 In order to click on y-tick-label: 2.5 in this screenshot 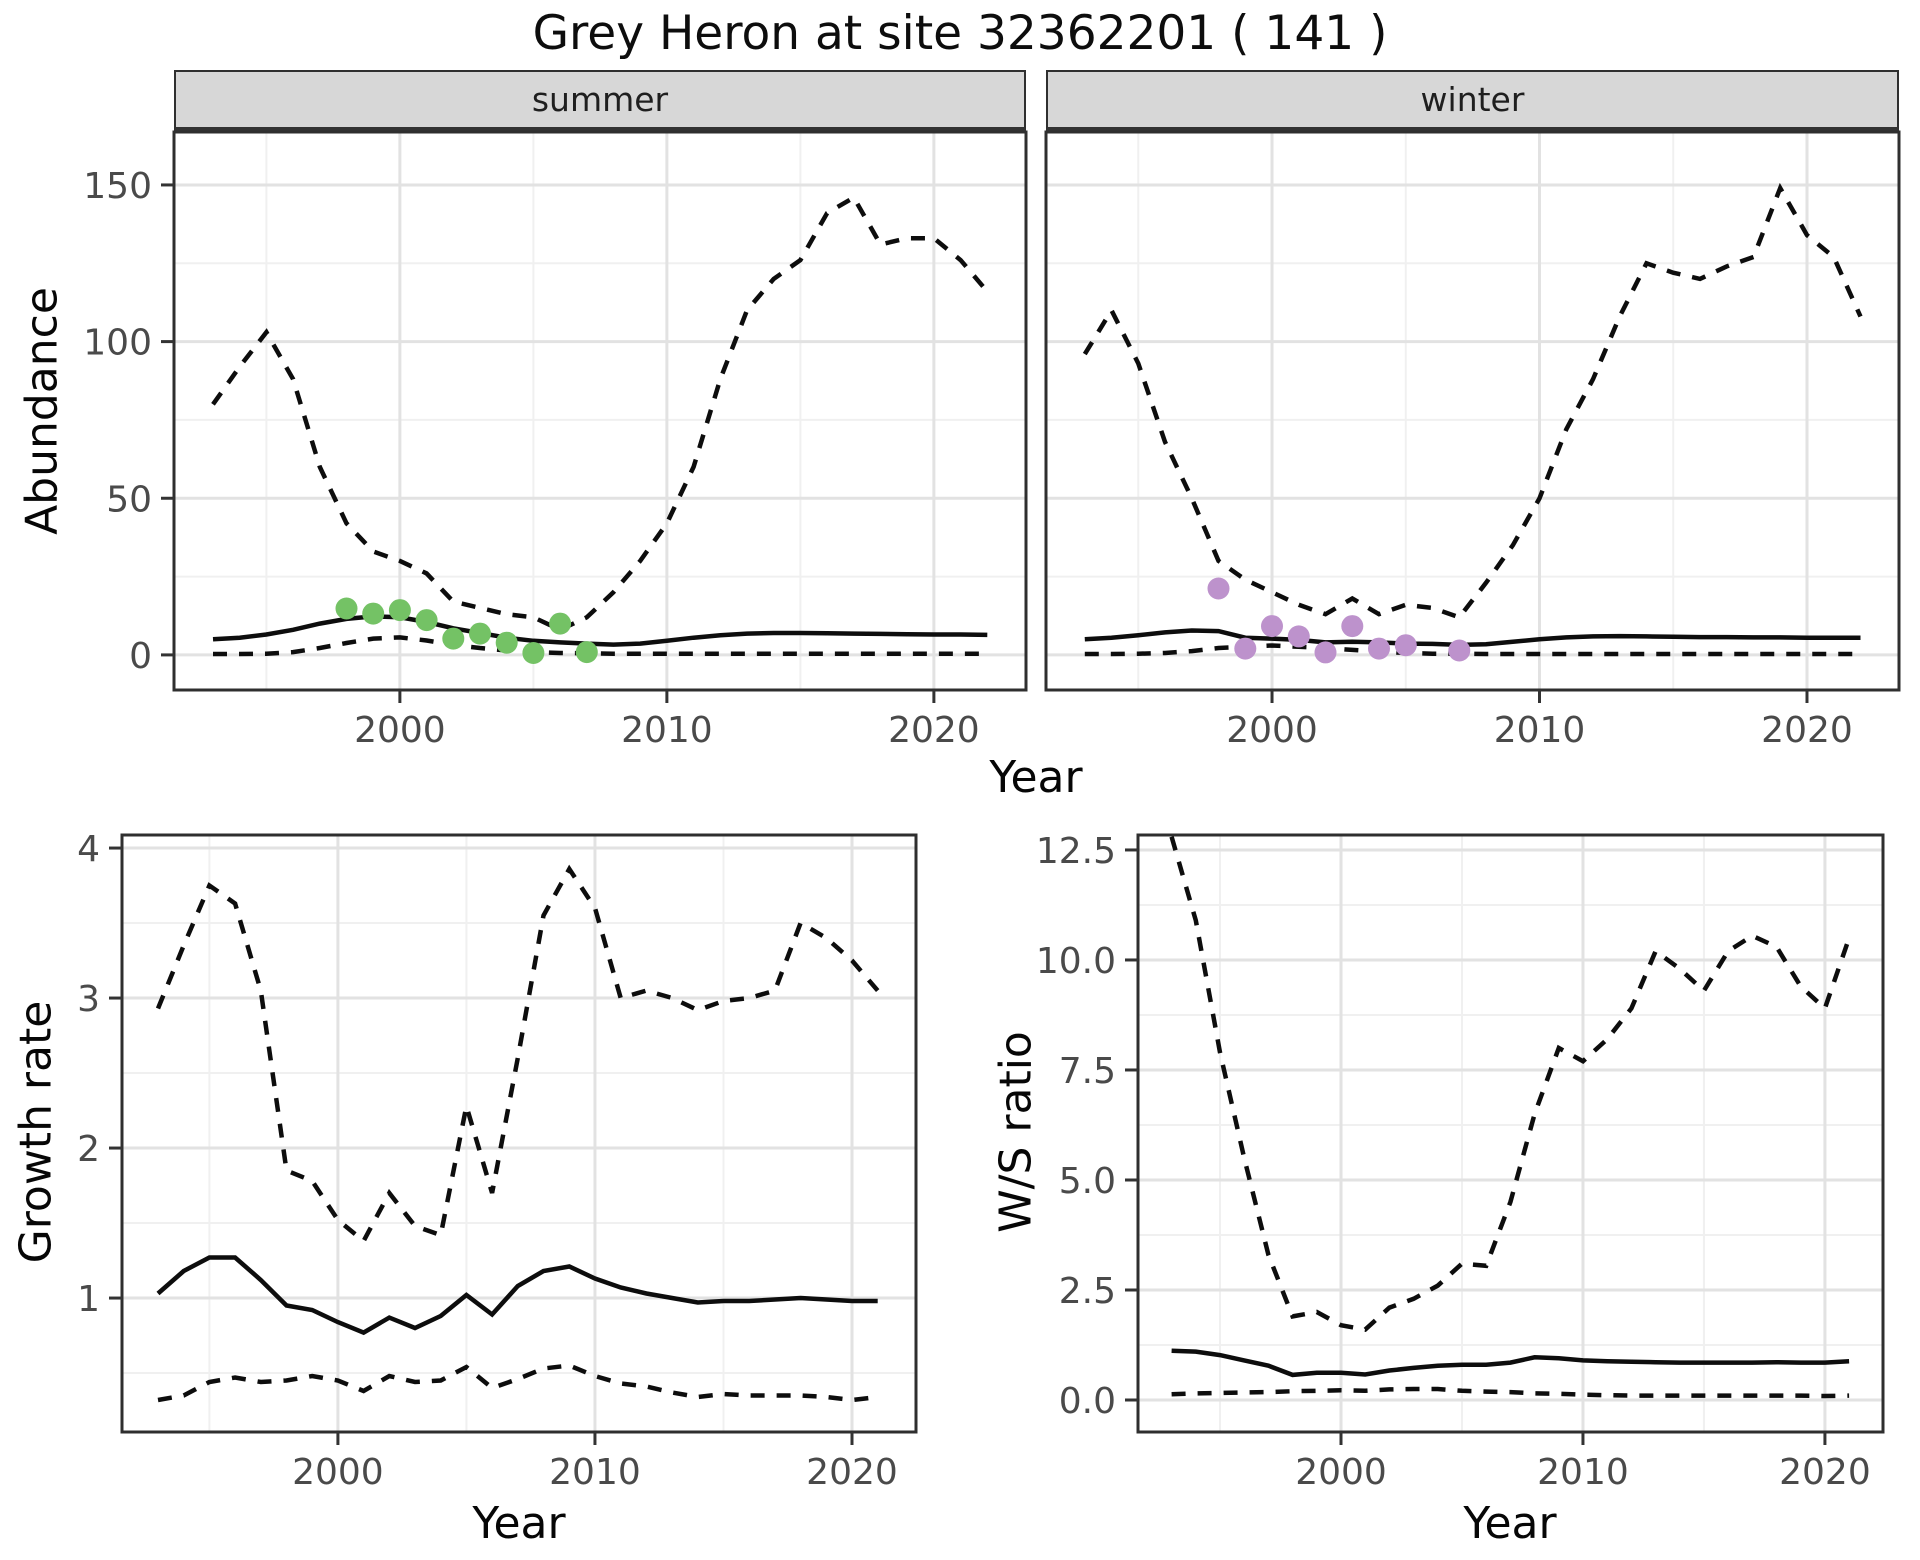, I will do `click(1087, 1291)`.